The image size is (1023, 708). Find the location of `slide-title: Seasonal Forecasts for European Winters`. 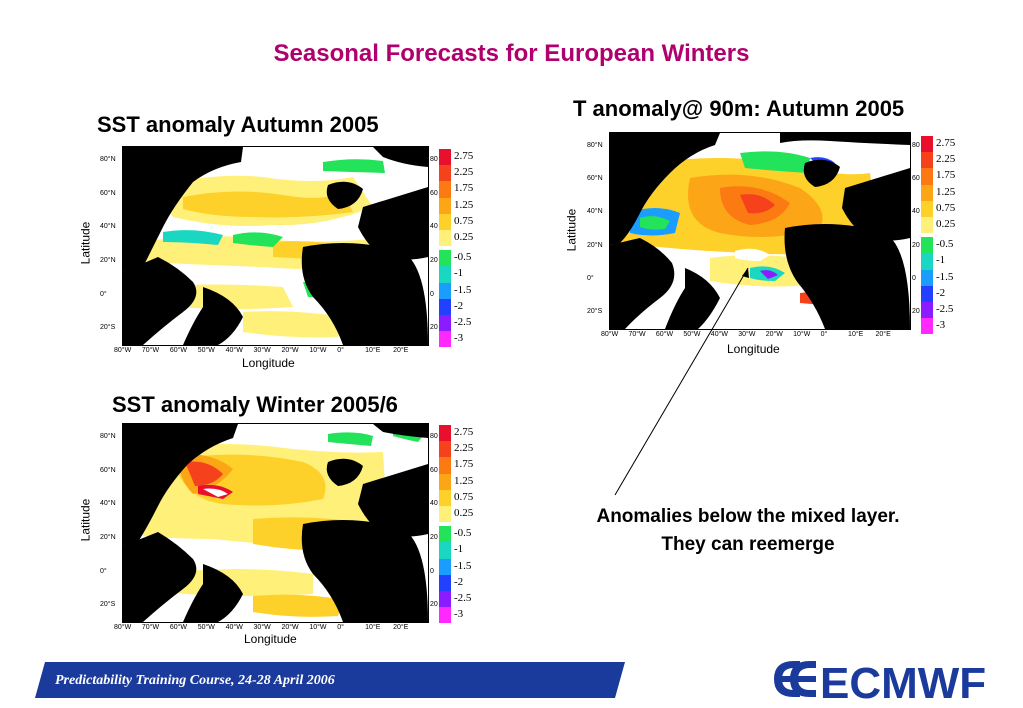

slide-title: Seasonal Forecasts for European Winters is located at coordinates (511, 53).